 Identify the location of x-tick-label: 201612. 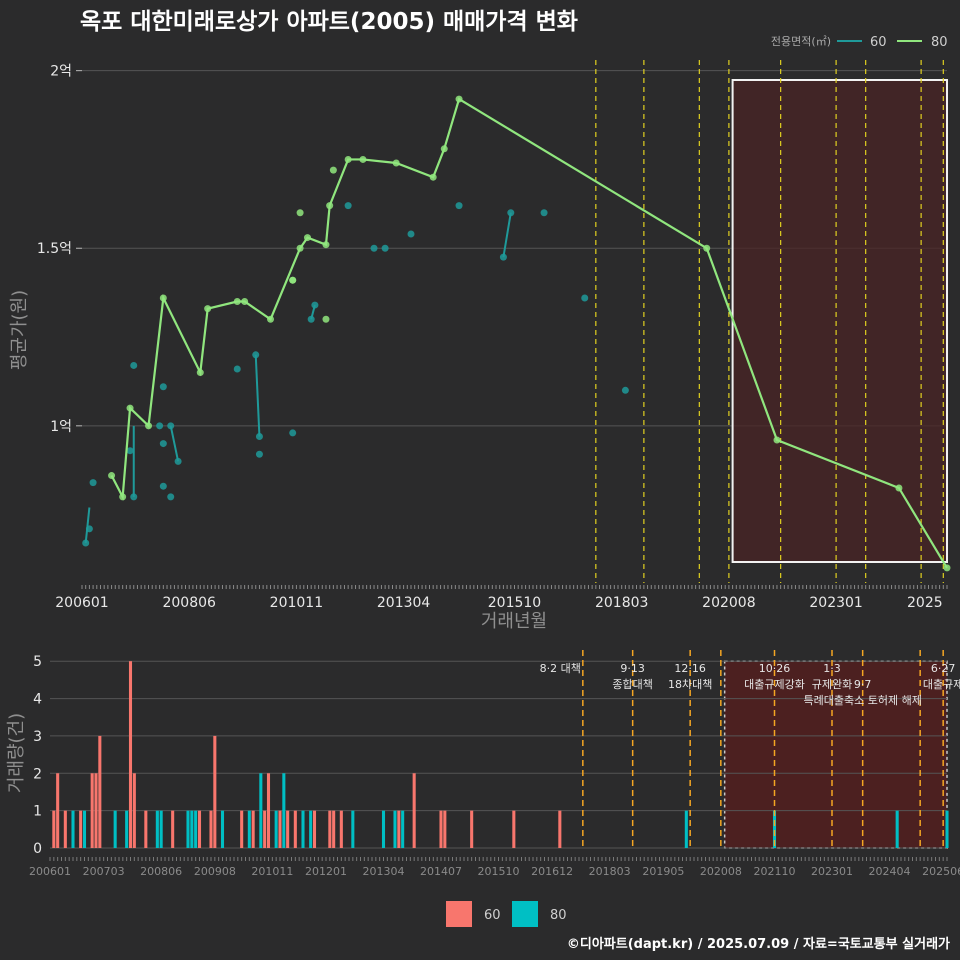
(552, 871).